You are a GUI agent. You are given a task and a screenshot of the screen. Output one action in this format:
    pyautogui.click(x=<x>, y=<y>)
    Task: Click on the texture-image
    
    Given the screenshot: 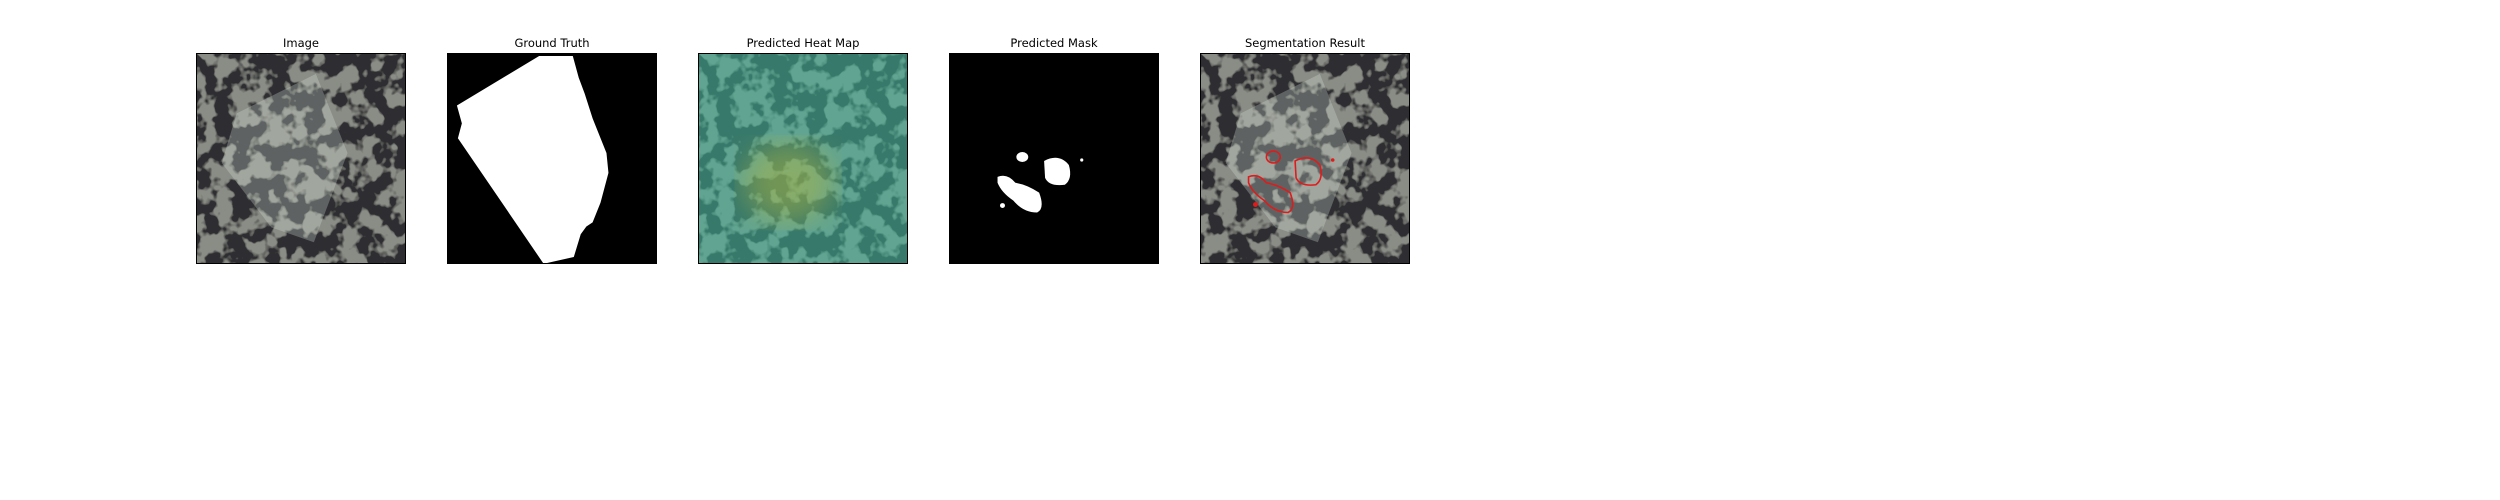 What is the action you would take?
    pyautogui.click(x=301, y=158)
    